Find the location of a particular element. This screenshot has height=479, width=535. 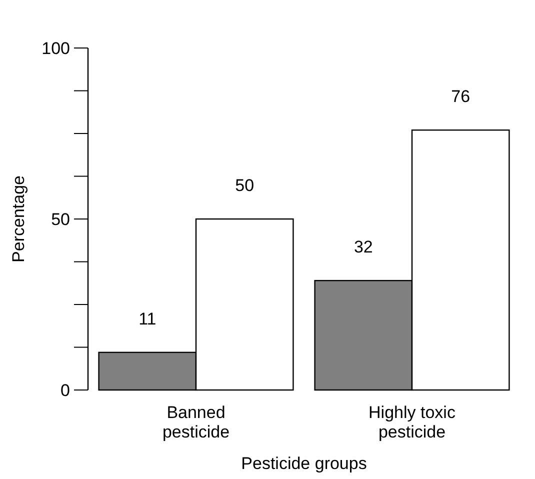

data-label: 76 is located at coordinates (460, 96).